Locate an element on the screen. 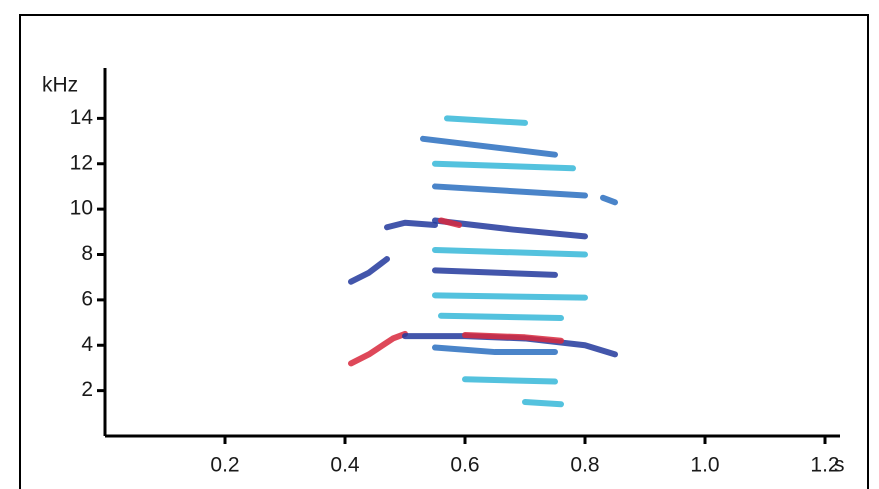 The width and height of the screenshot is (879, 489). y-tick-label: 12 is located at coordinates (81, 162).